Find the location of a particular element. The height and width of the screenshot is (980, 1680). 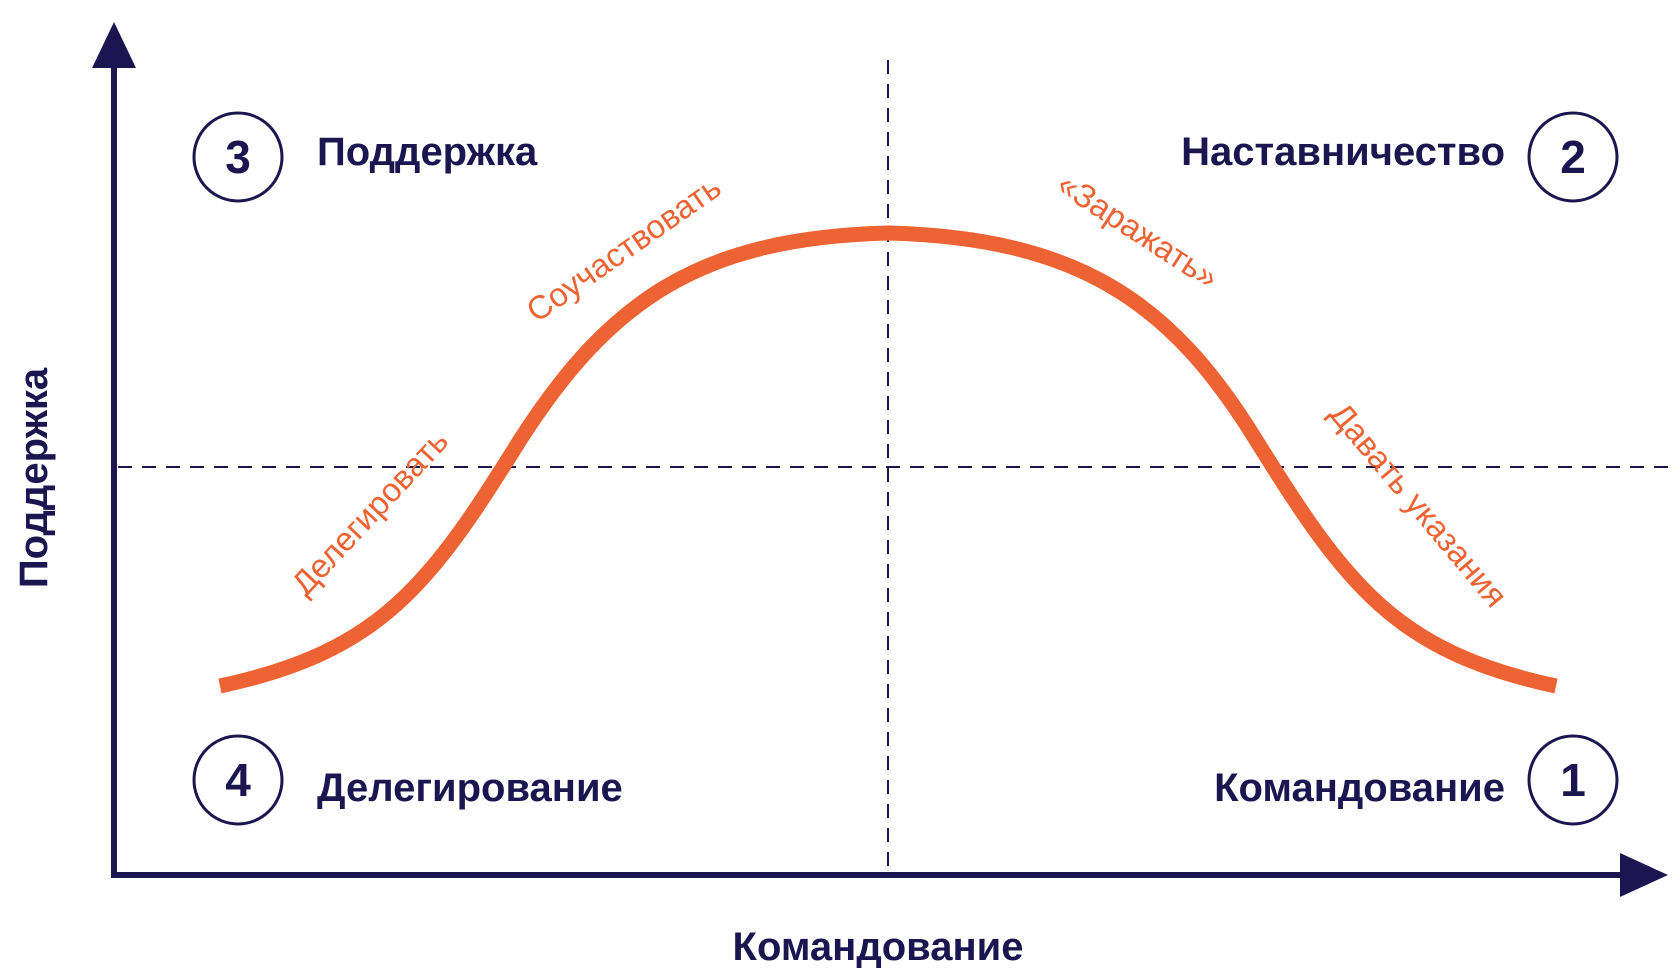

x-axis-arrow-icon is located at coordinates (1644, 875).